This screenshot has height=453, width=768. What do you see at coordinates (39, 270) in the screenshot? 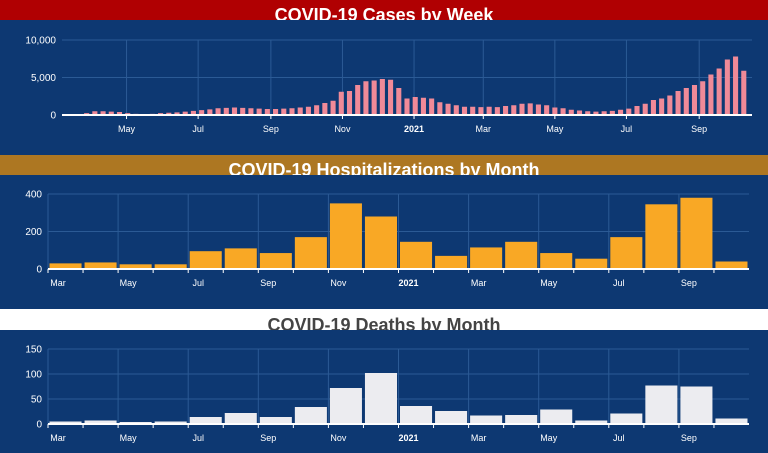
I see `hosp-y-tick-label: 0` at bounding box center [39, 270].